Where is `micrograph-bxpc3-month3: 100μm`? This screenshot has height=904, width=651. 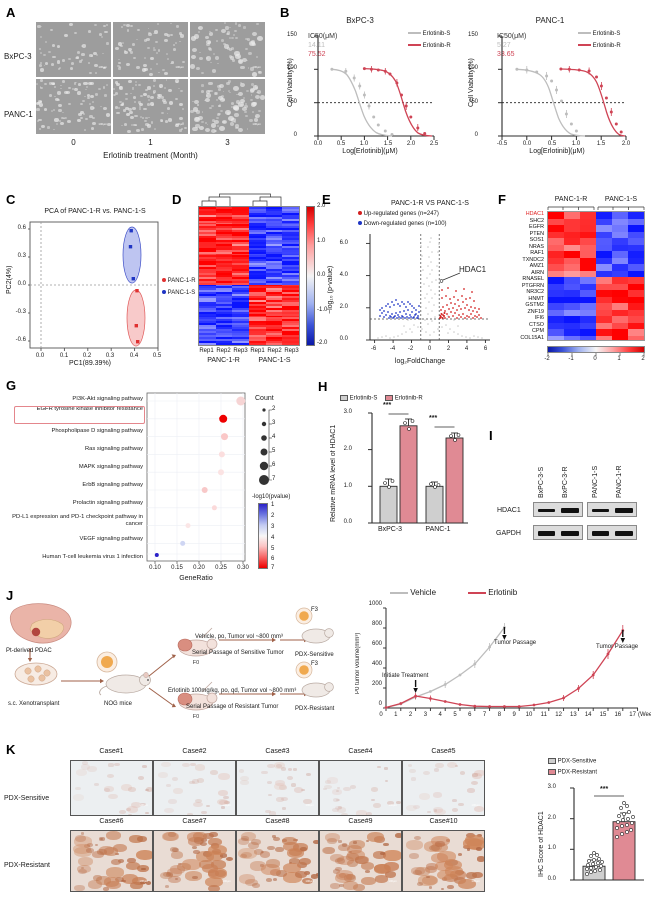
micrograph-bxpc3-month3: 100μm is located at coordinates (227, 49).